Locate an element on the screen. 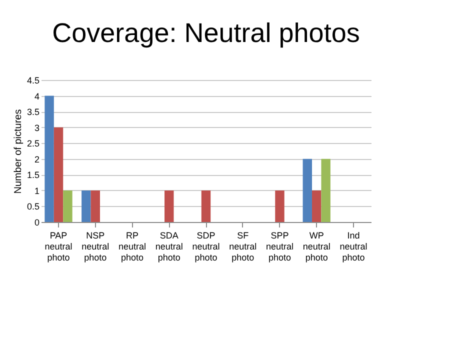 The width and height of the screenshot is (450, 337). x-tick-label: SDA neutral photo is located at coordinates (169, 246).